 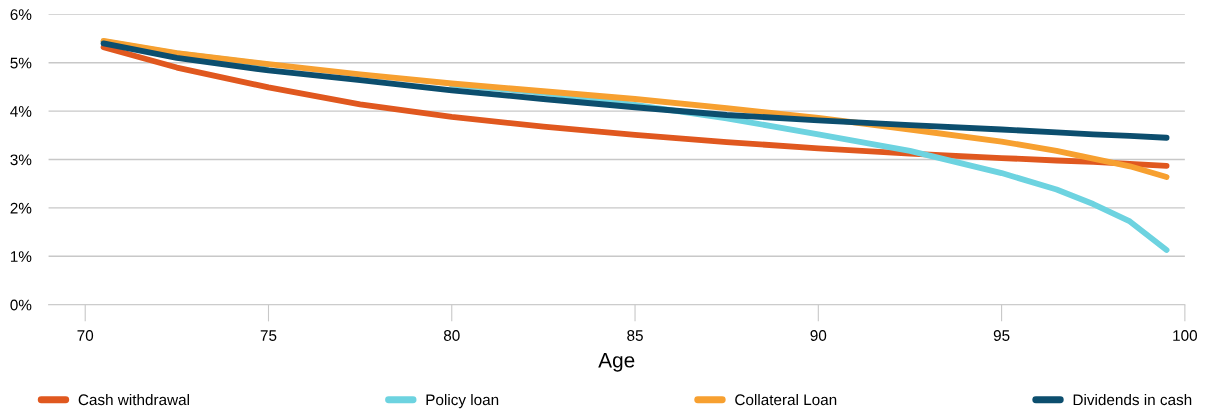 I want to click on legend-label: Cash withdrawal, so click(x=133, y=399).